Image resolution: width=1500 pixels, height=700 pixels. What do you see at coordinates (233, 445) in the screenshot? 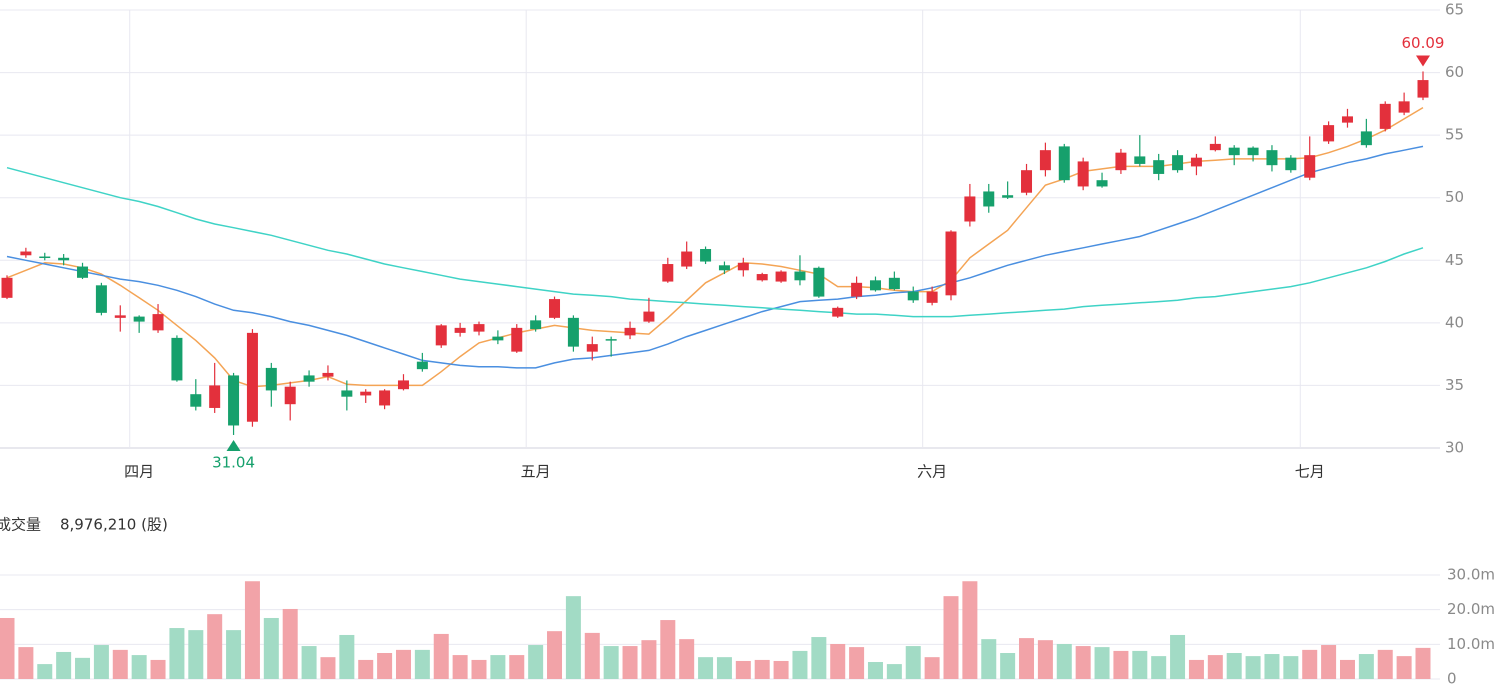
I see `min-arrow` at bounding box center [233, 445].